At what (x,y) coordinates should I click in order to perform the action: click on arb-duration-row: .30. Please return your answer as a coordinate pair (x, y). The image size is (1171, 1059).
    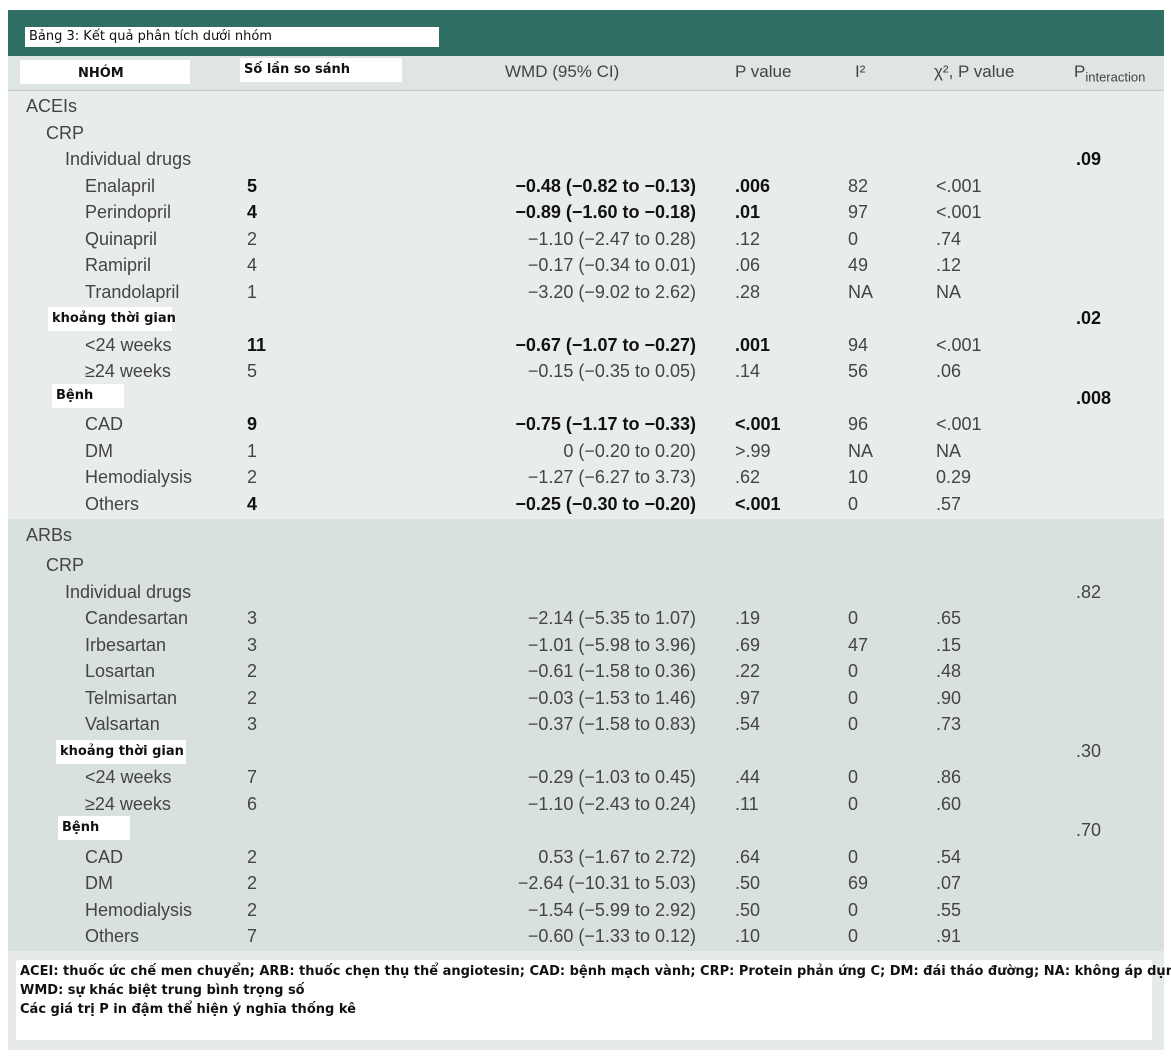
    Looking at the image, I should click on (586, 752).